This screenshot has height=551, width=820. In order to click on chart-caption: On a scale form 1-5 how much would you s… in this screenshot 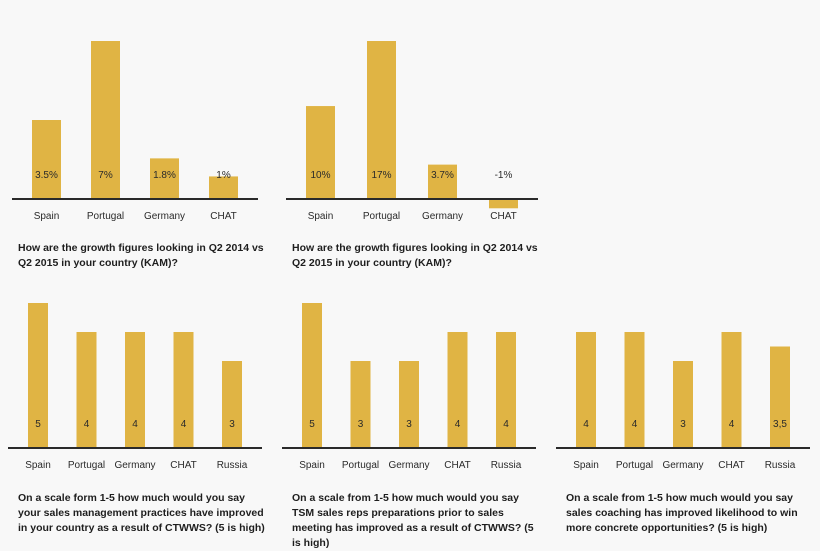, I will do `click(141, 513)`.